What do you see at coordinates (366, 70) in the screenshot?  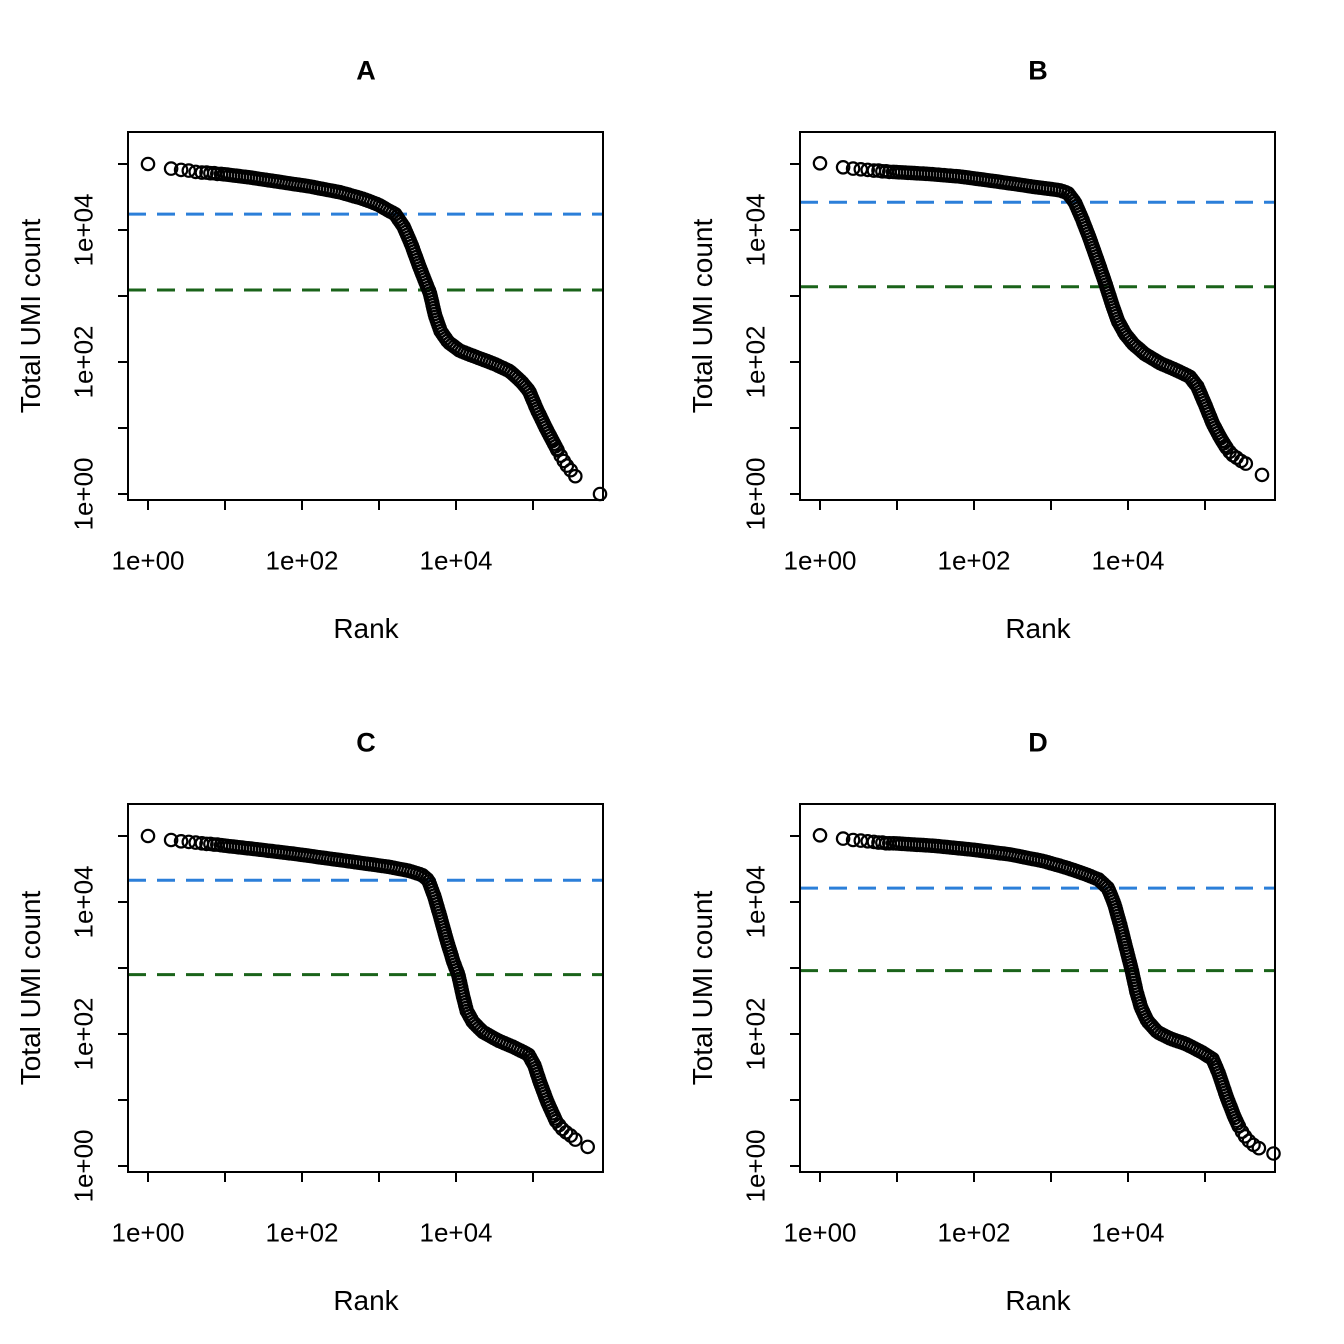 I see `panel-title: A` at bounding box center [366, 70].